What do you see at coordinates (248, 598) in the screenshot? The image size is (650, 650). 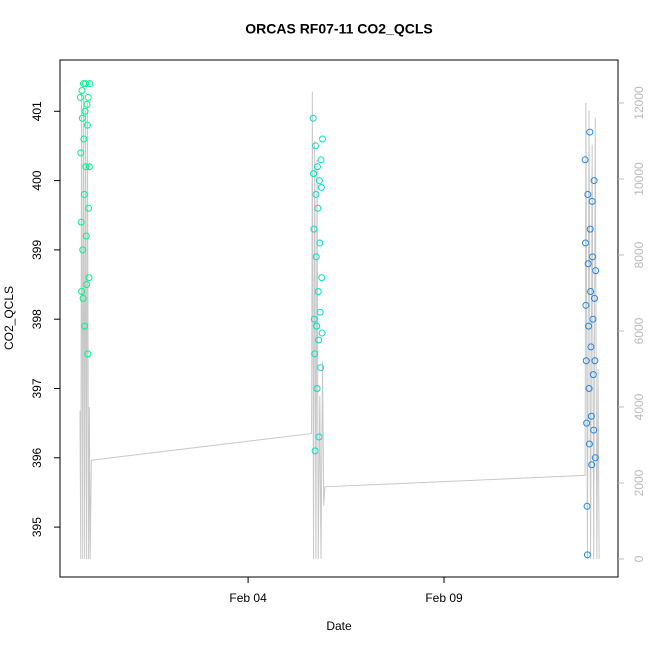 I see `x-tick-label: Feb 04` at bounding box center [248, 598].